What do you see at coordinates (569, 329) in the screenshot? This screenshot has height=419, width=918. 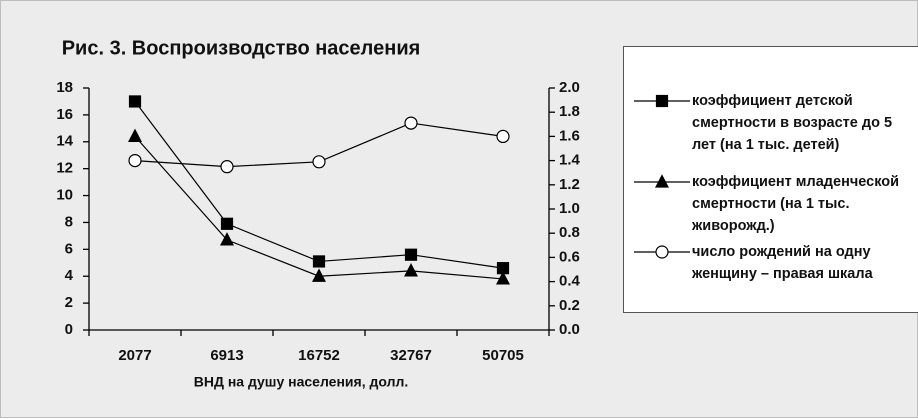 I see `y2-tick-label: 0.0` at bounding box center [569, 329].